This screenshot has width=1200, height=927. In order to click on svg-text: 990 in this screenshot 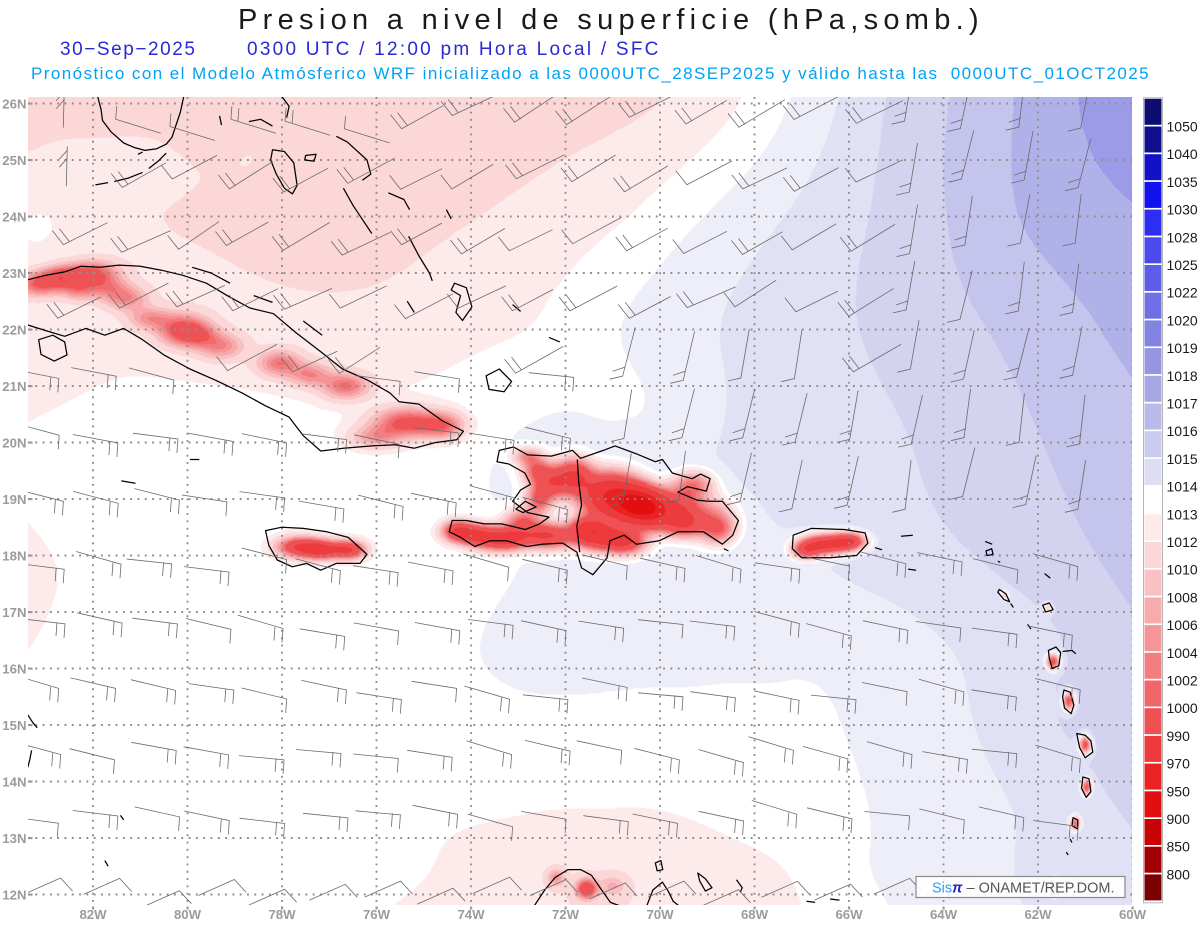, I will do `click(1179, 736)`.